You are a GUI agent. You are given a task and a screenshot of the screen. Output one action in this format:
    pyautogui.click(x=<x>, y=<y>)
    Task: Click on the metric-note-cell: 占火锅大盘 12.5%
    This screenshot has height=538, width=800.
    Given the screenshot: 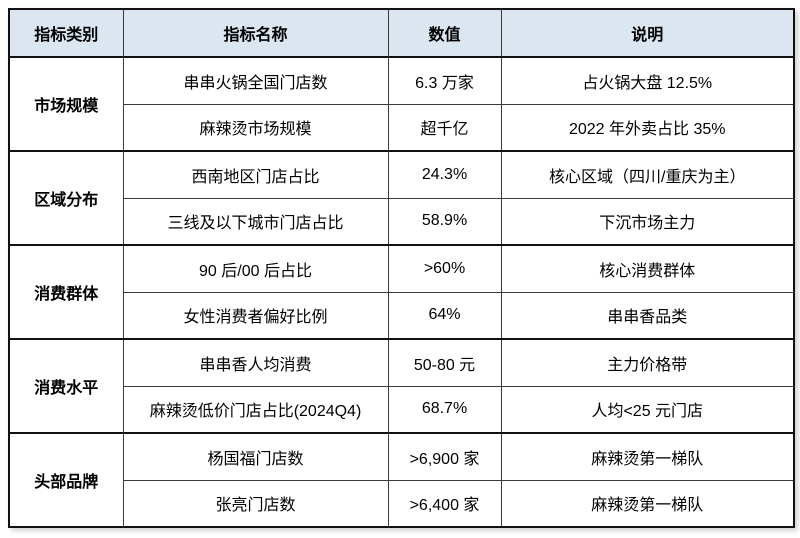 What is the action you would take?
    pyautogui.click(x=647, y=80)
    